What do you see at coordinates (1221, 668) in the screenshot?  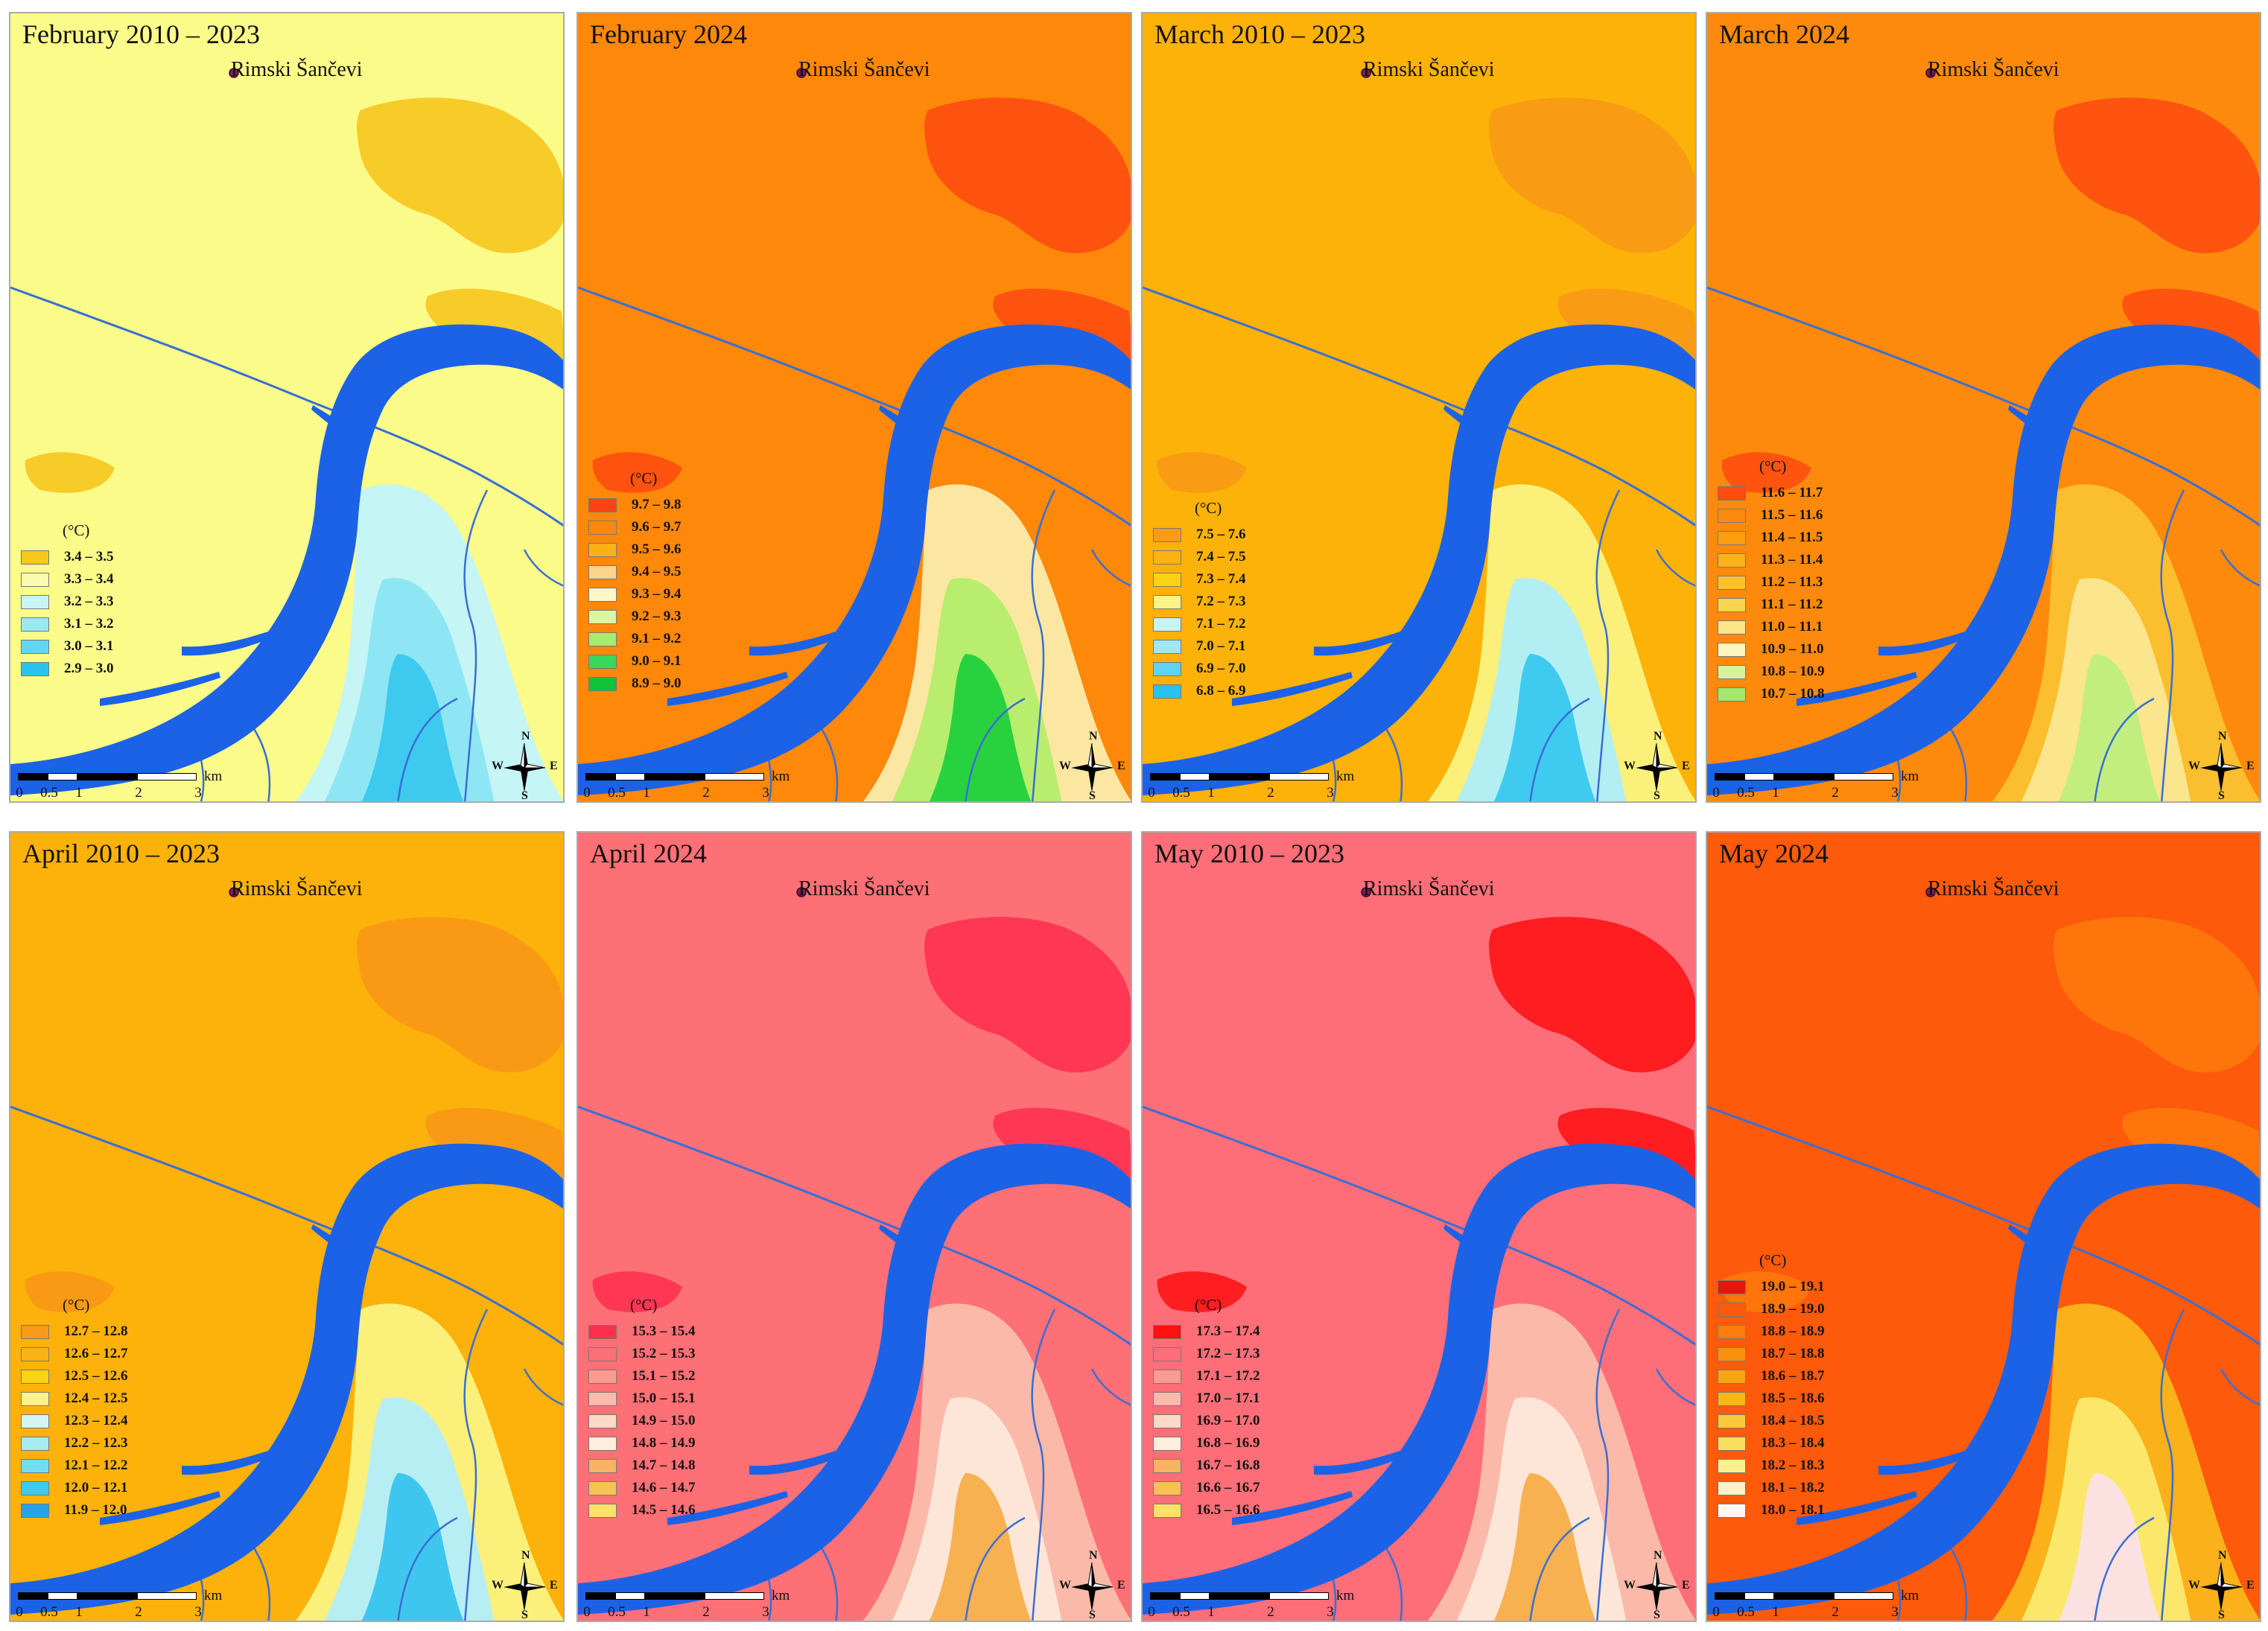 I see `legend-label: 6.9 – 7.0` at bounding box center [1221, 668].